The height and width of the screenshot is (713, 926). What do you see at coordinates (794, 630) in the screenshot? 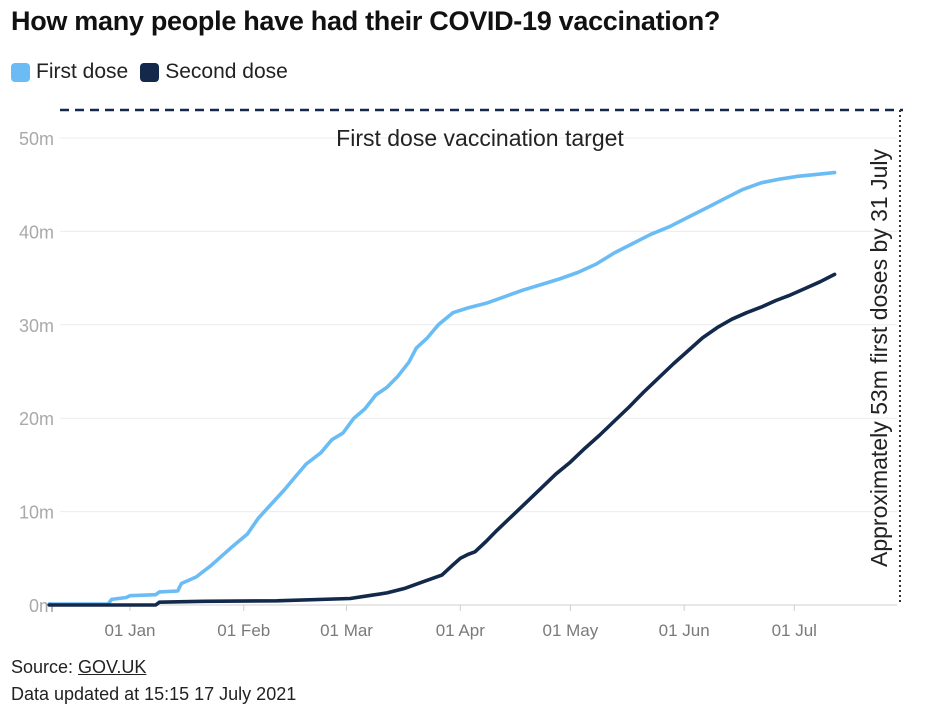
I see `x-tick-label: 01 Jul` at bounding box center [794, 630].